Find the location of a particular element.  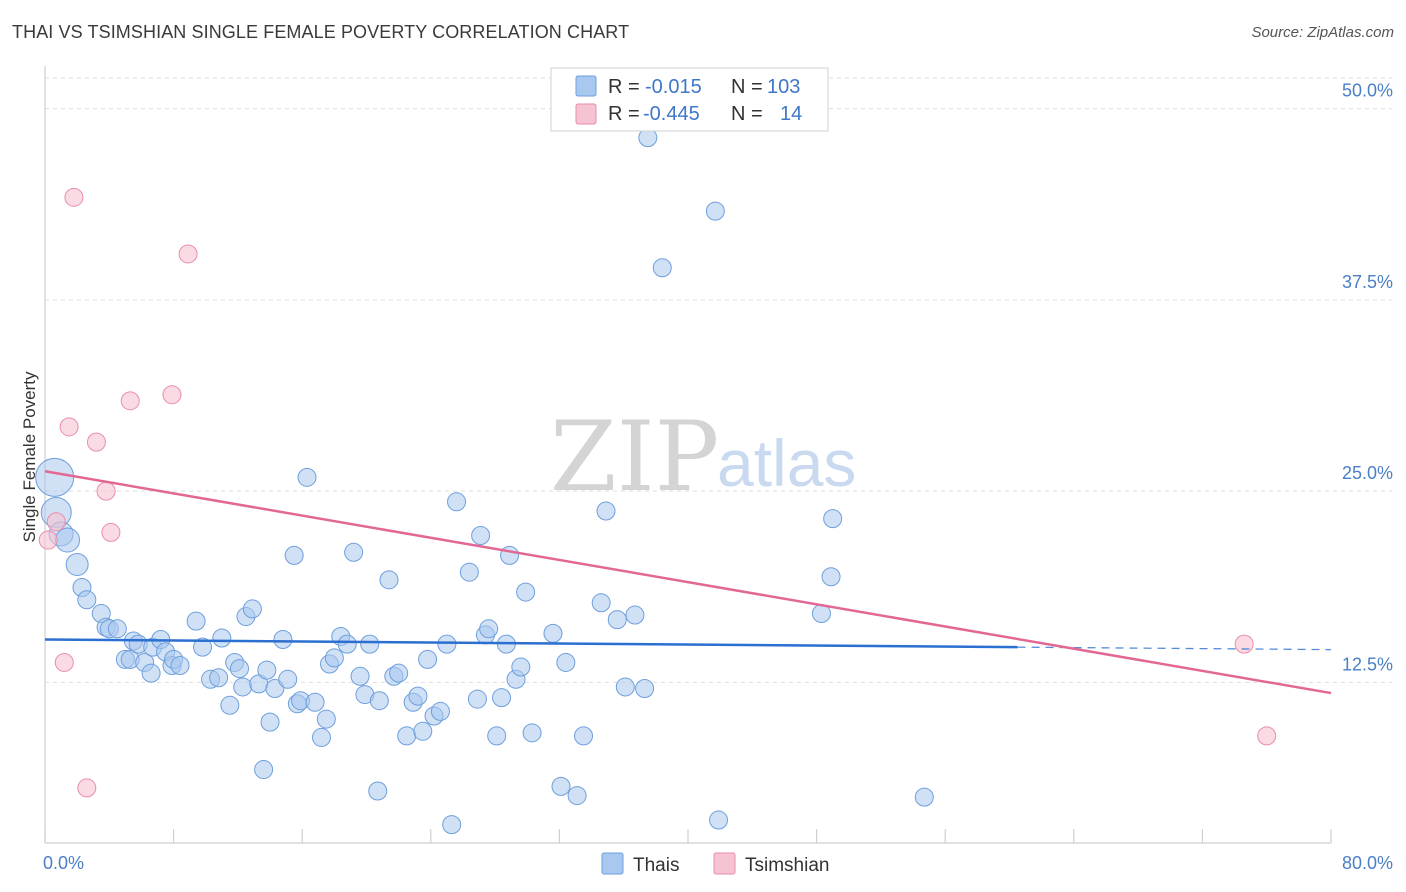

y-tick-labels: 12.5% 25.0% 37.5% 50.0% is located at coordinates (1367, 378).